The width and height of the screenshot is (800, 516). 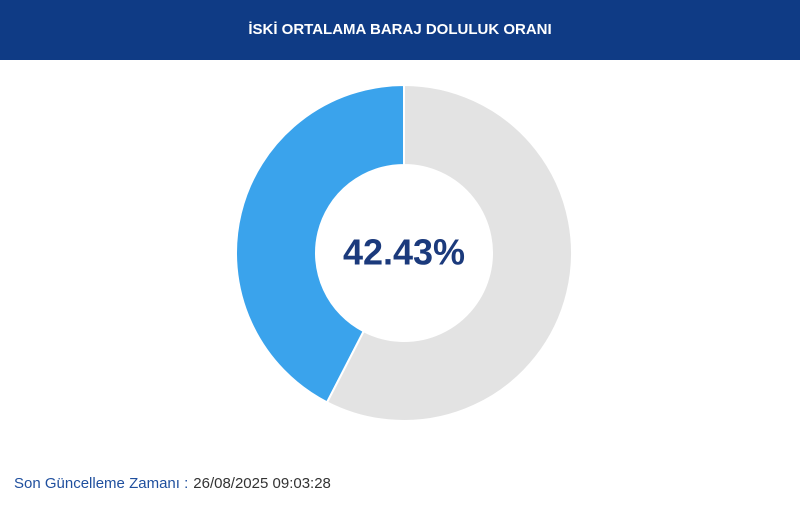 I want to click on header-bar, so click(x=400, y=30).